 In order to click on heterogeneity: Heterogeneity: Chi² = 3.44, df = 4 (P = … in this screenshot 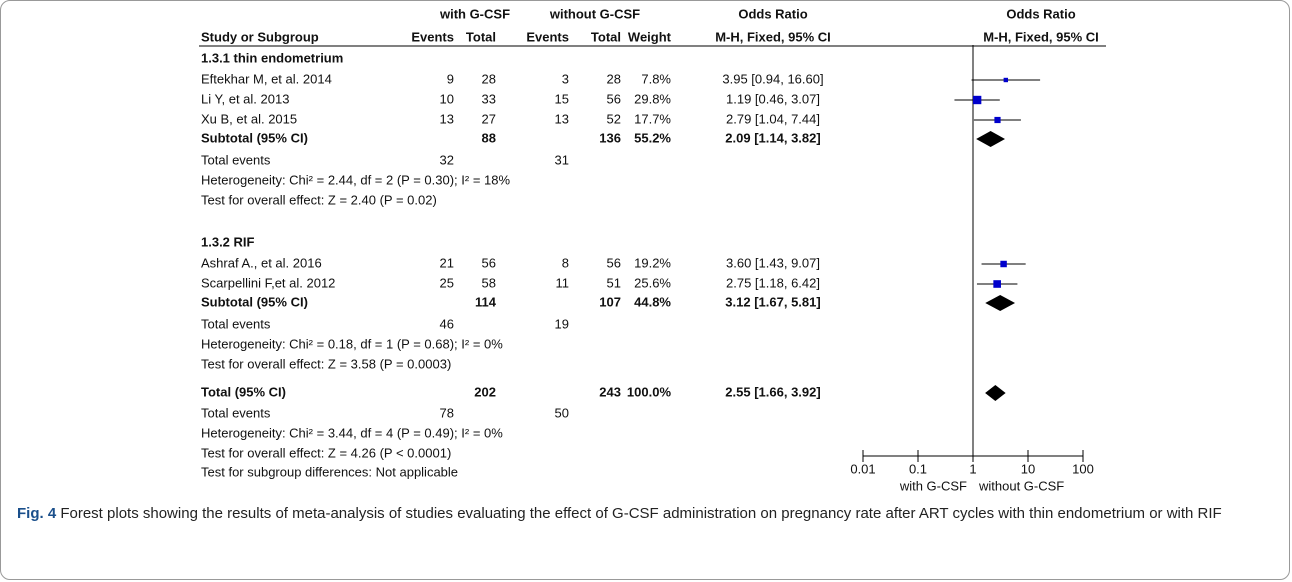, I will do `click(352, 432)`.